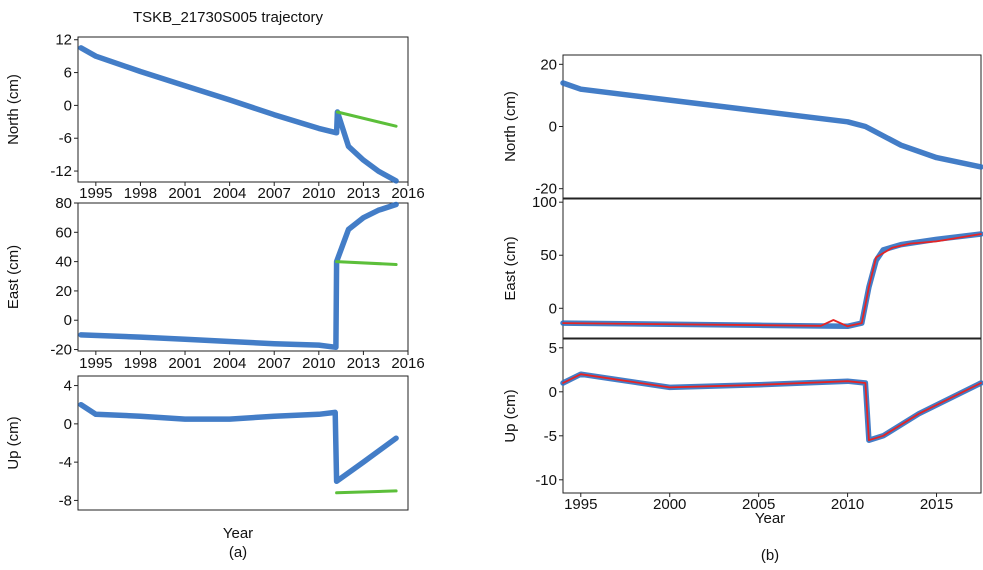  I want to click on panel-b-east: 100 50 0 East (cm), so click(742, 266).